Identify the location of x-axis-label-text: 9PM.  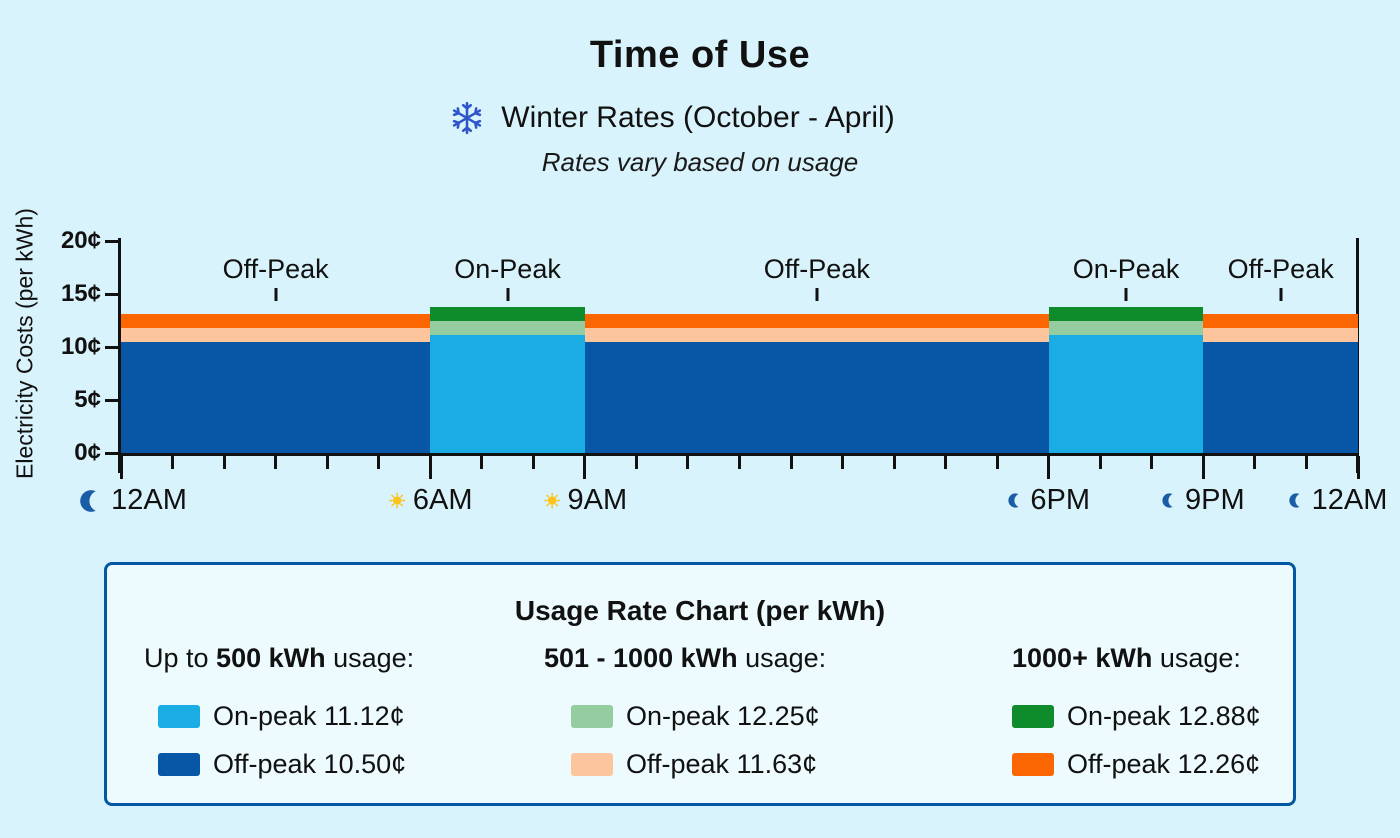
(1215, 500).